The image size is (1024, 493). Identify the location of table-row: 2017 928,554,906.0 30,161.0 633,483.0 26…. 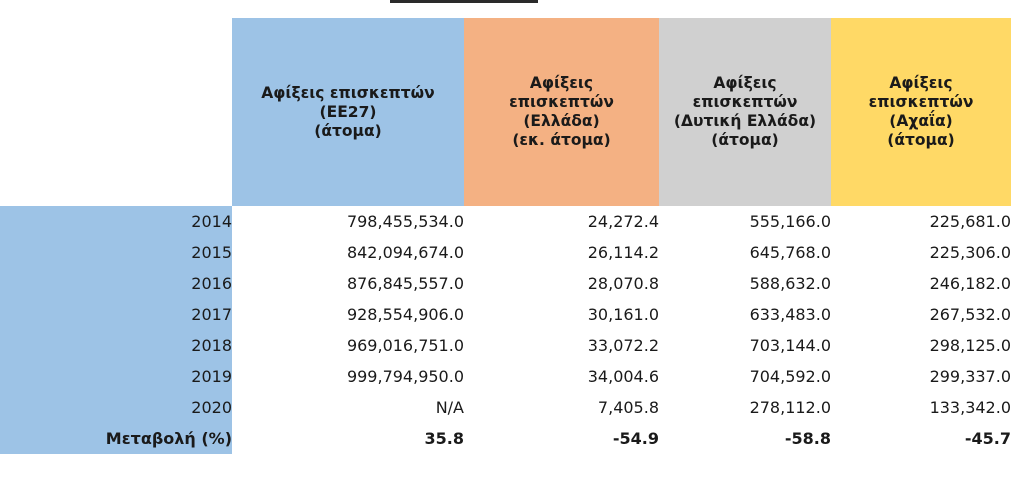
(505, 314).